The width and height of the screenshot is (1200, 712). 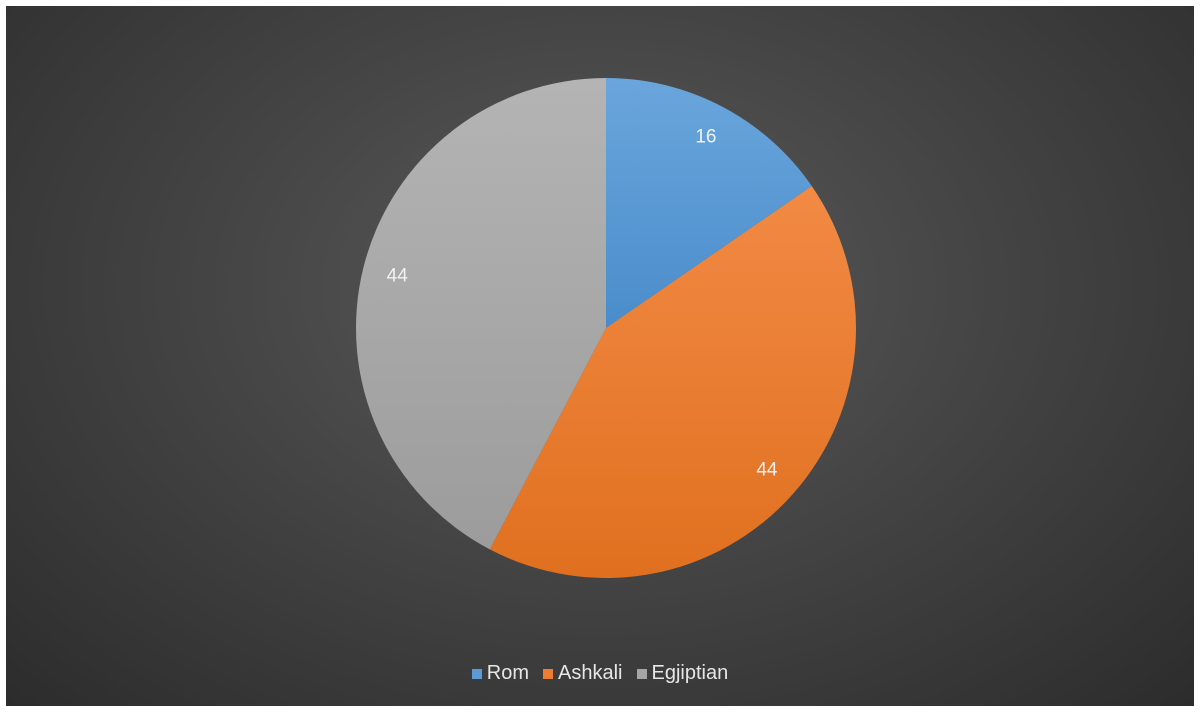 What do you see at coordinates (398, 276) in the screenshot?
I see `data-label-egjiptian: 44` at bounding box center [398, 276].